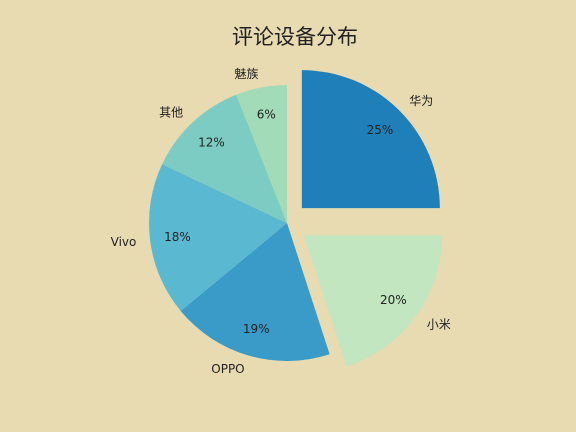 The height and width of the screenshot is (432, 576). I want to click on slice-percent-label: 6%, so click(266, 115).